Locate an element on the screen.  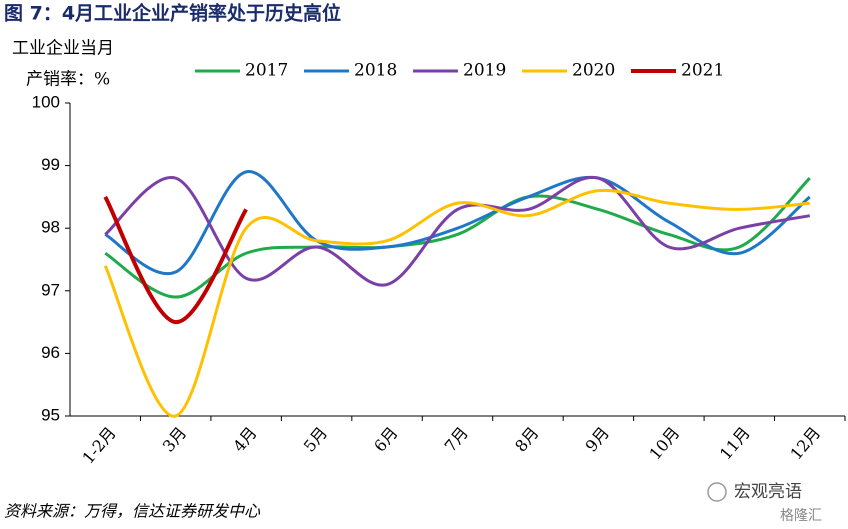
x-tick-label: 6月 is located at coordinates (385, 439).